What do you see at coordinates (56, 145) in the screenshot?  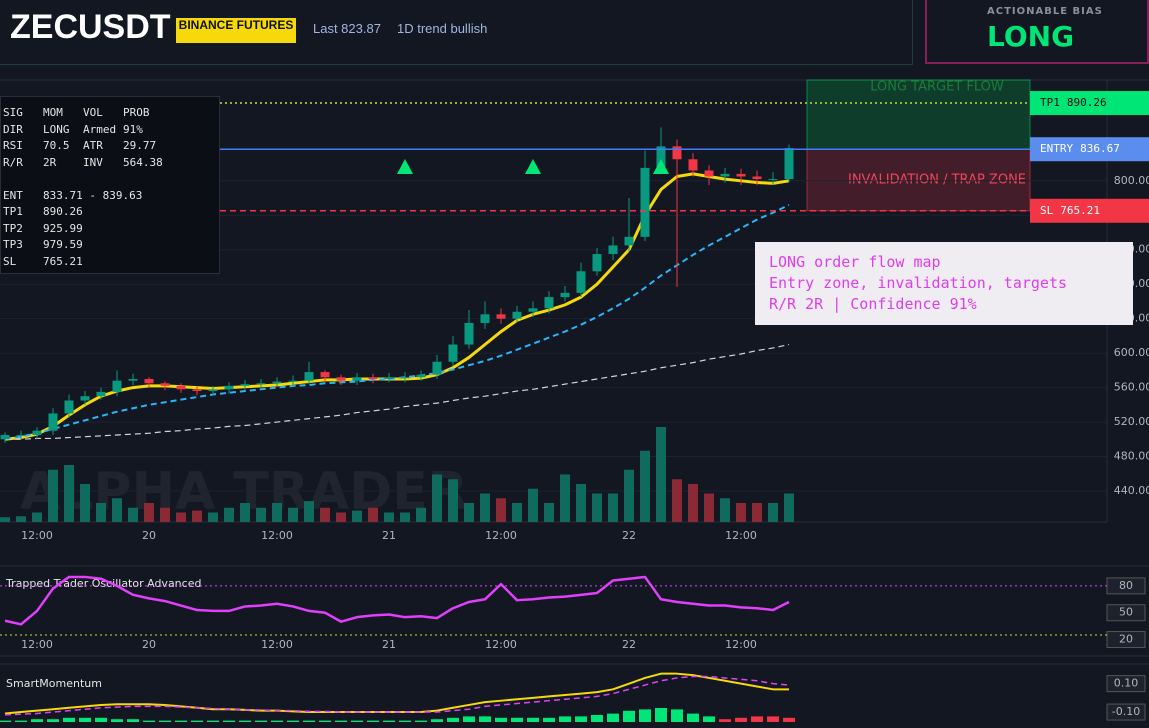 I see `table-cell: 70.5` at bounding box center [56, 145].